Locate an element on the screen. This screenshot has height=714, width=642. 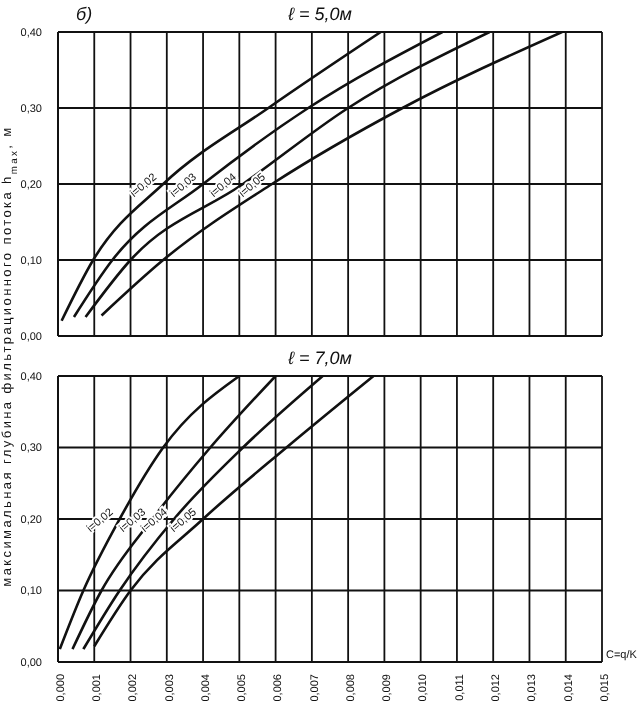
chart-title: ℓ = 5,0м is located at coordinates (319, 14).